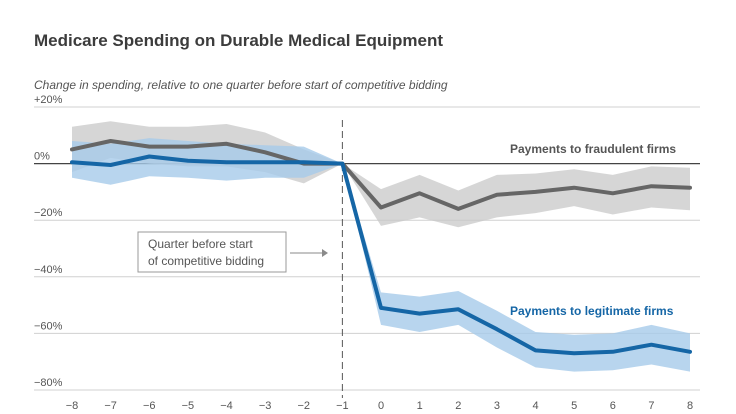 This screenshot has width=736, height=414. Describe the element at coordinates (48, 270) in the screenshot. I see `y-tick-label: −40%` at that location.